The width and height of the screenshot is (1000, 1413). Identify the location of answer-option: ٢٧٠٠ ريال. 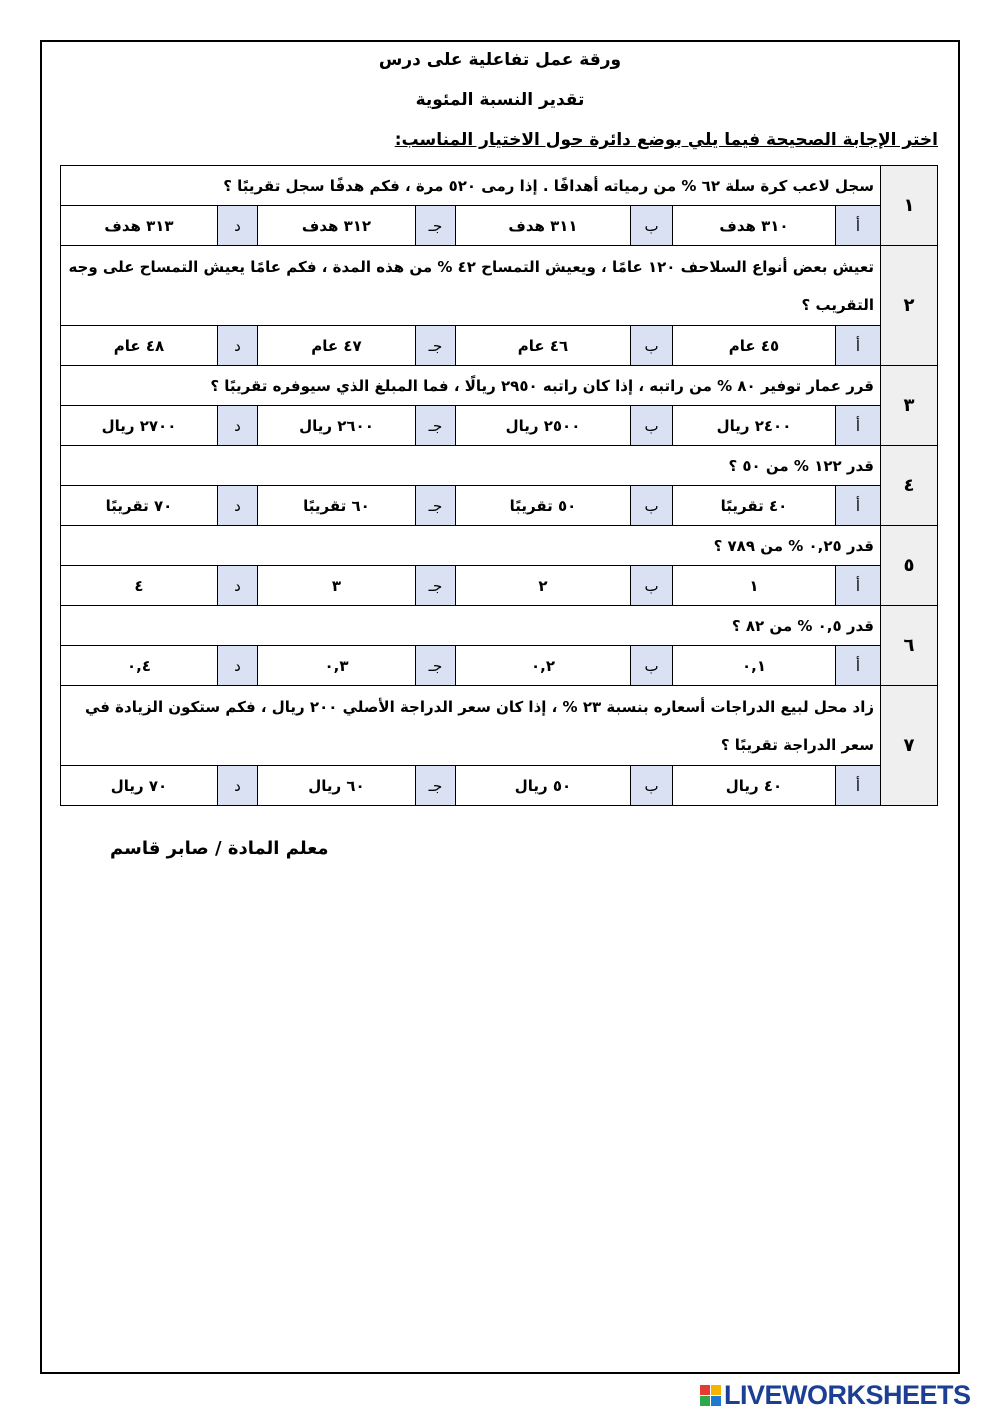
(139, 425).